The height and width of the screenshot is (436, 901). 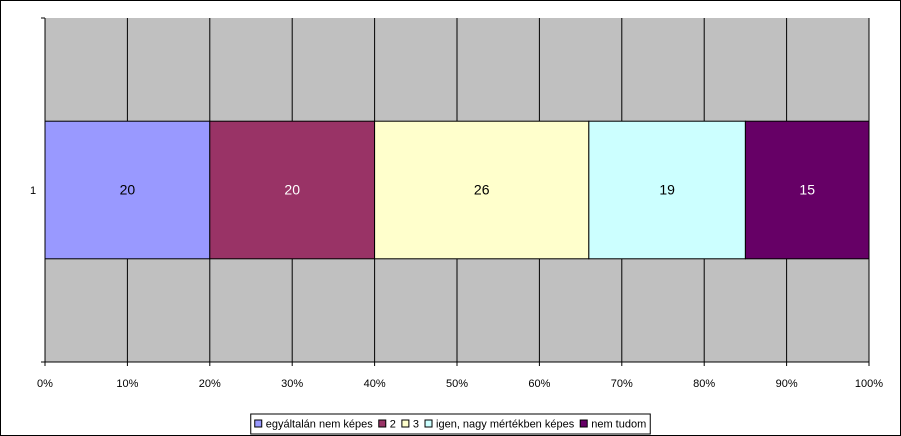 I want to click on x-tick-label: 0%, so click(x=45, y=384).